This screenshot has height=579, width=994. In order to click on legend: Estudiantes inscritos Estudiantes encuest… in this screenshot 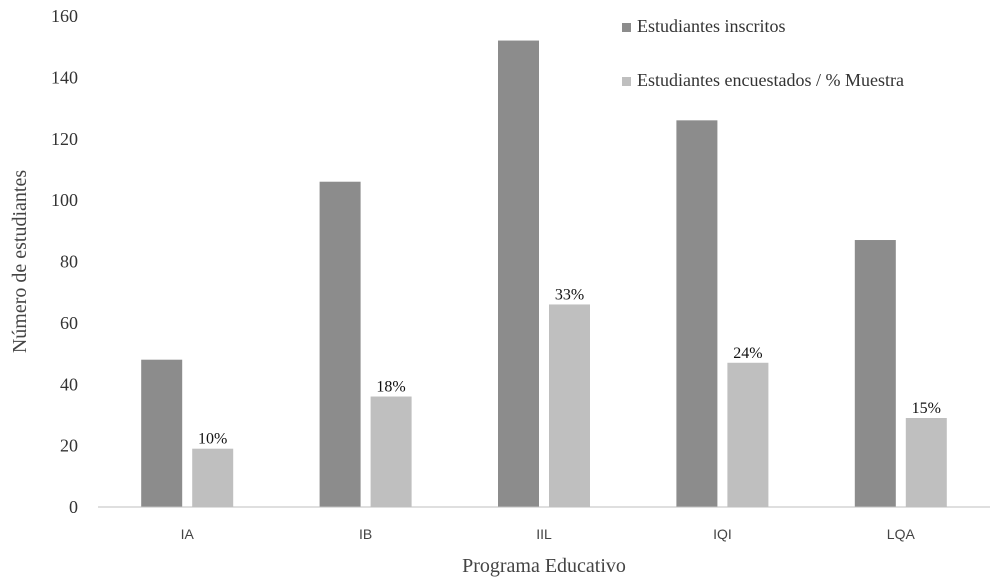, I will do `click(763, 53)`.